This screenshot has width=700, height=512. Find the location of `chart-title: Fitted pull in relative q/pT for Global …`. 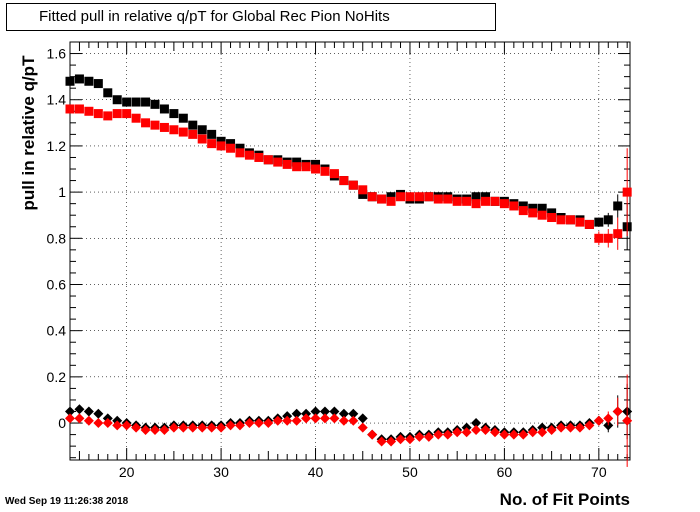

chart-title: Fitted pull in relative q/pT for Global … is located at coordinates (251, 17).